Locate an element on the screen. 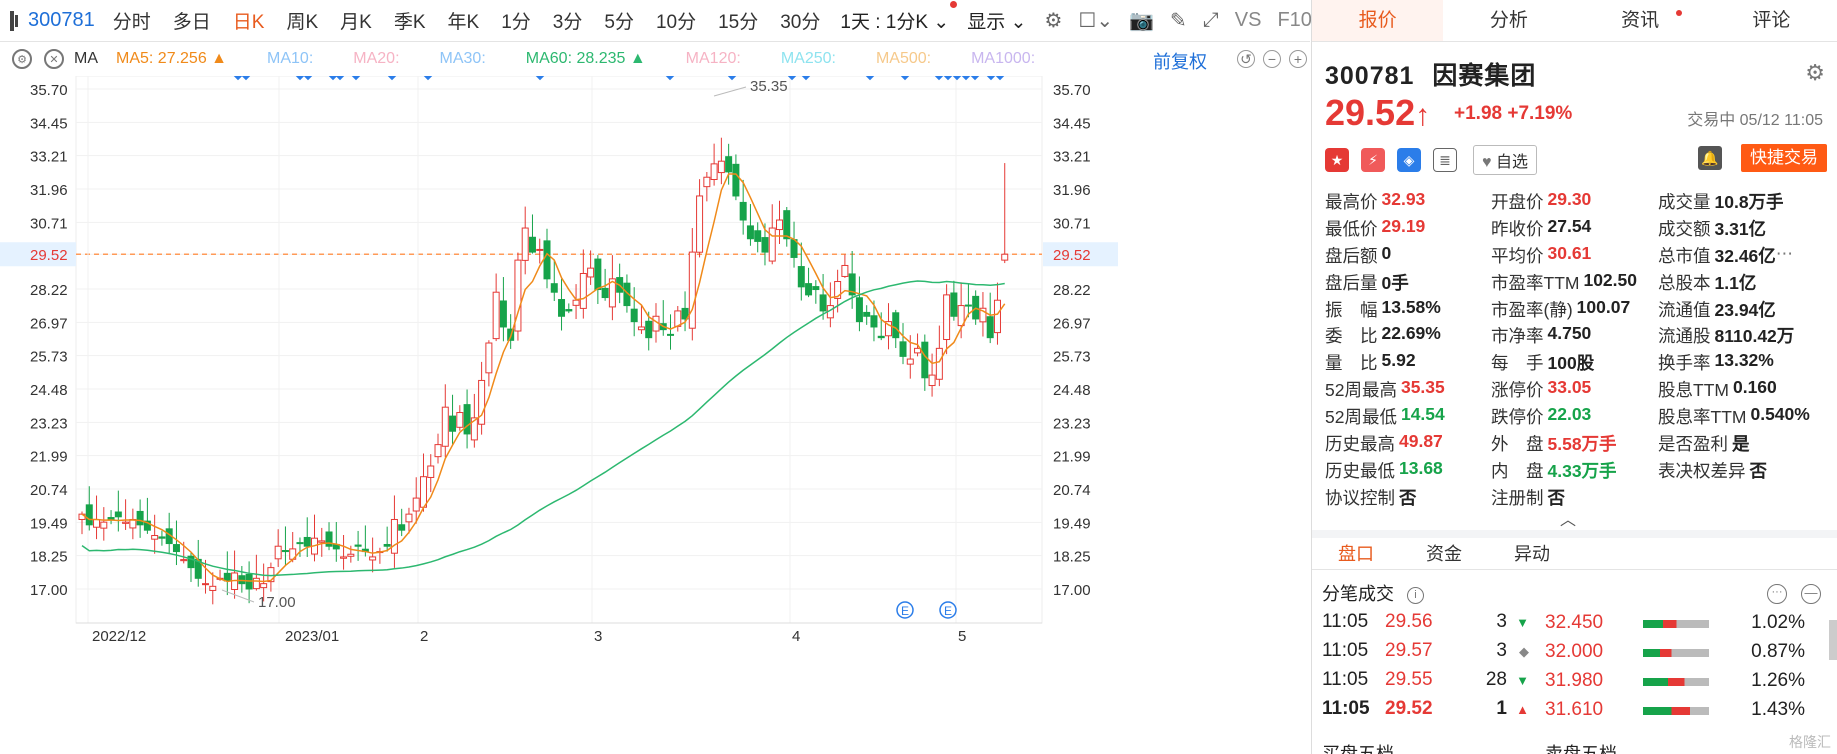  y-tick-right: 20.74 is located at coordinates (1072, 490).